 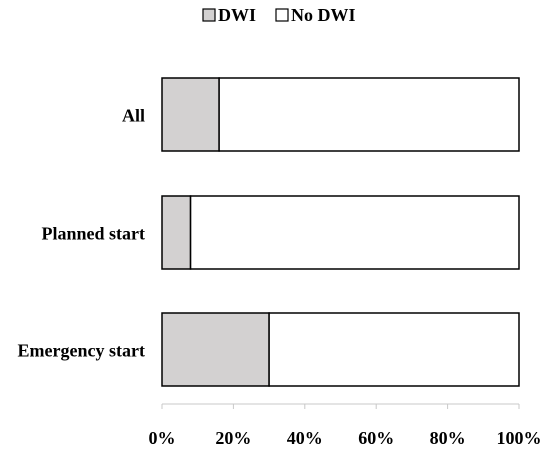 What do you see at coordinates (81, 351) in the screenshot?
I see `category-label-emergency-start: Emergency start` at bounding box center [81, 351].